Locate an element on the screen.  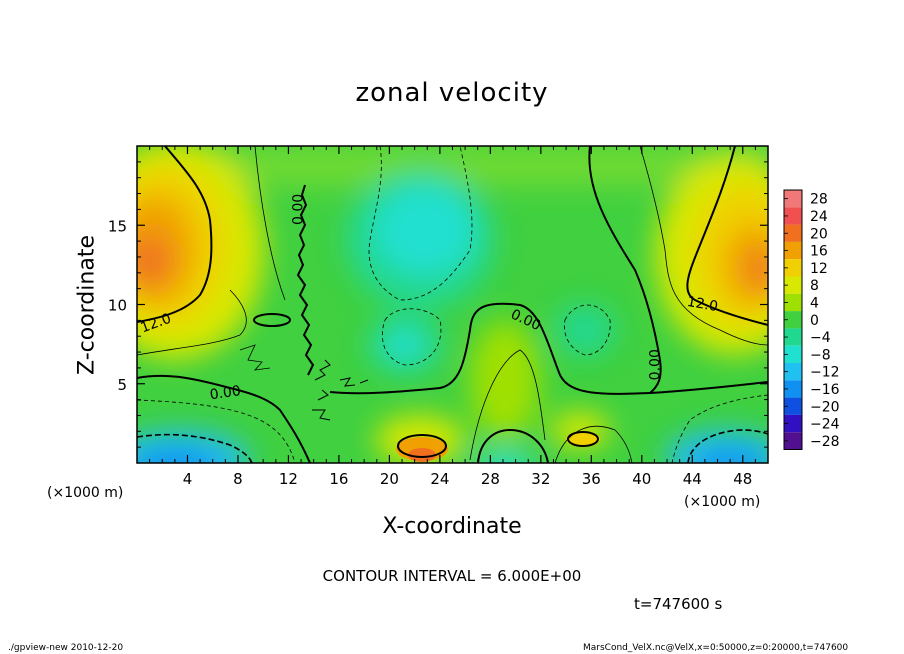
x-tick-label: 40 is located at coordinates (641, 479).